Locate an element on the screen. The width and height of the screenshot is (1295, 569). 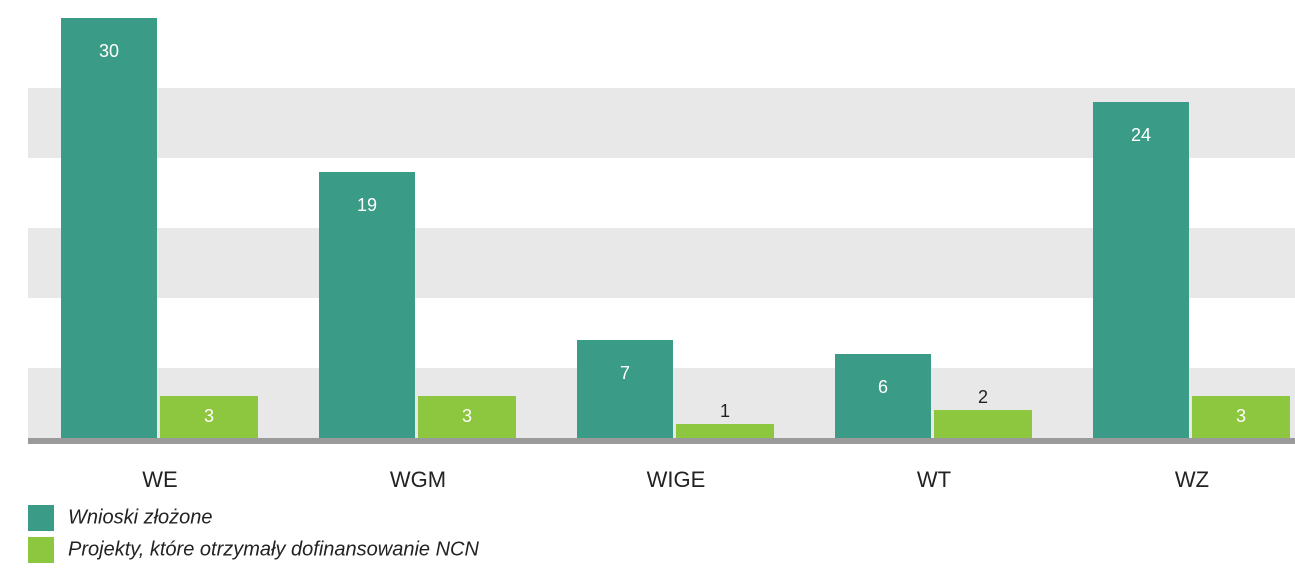
data-label: 7 is located at coordinates (625, 373).